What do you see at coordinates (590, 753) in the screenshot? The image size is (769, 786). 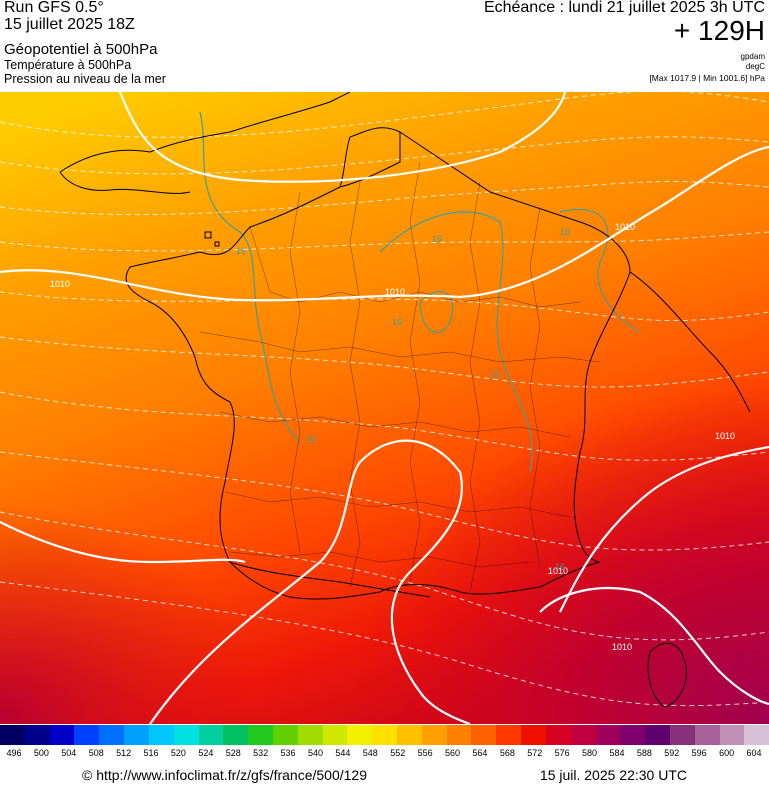 I see `legend-label: 580` at bounding box center [590, 753].